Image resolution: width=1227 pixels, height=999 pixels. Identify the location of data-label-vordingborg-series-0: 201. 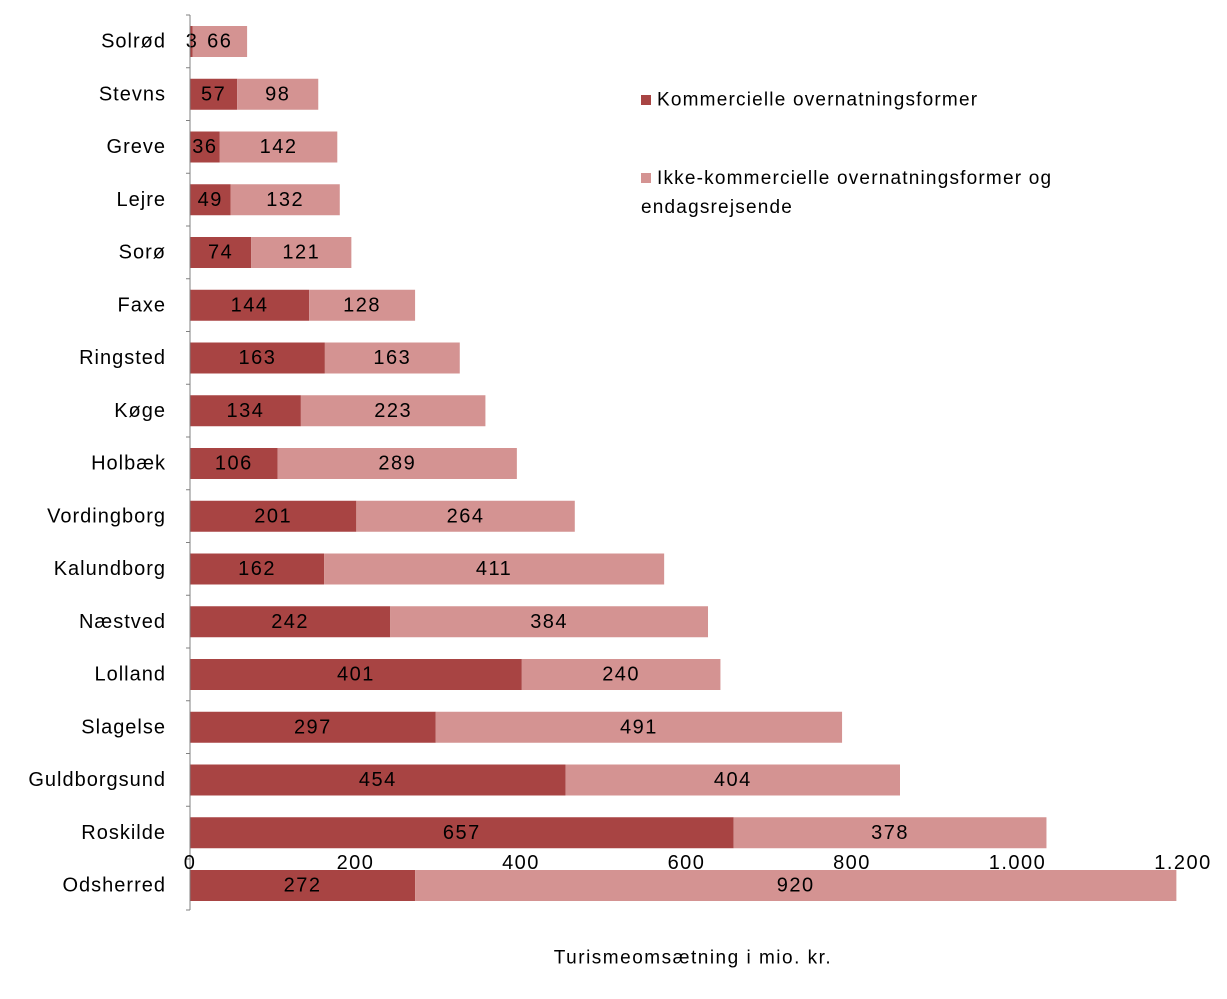
(273, 516).